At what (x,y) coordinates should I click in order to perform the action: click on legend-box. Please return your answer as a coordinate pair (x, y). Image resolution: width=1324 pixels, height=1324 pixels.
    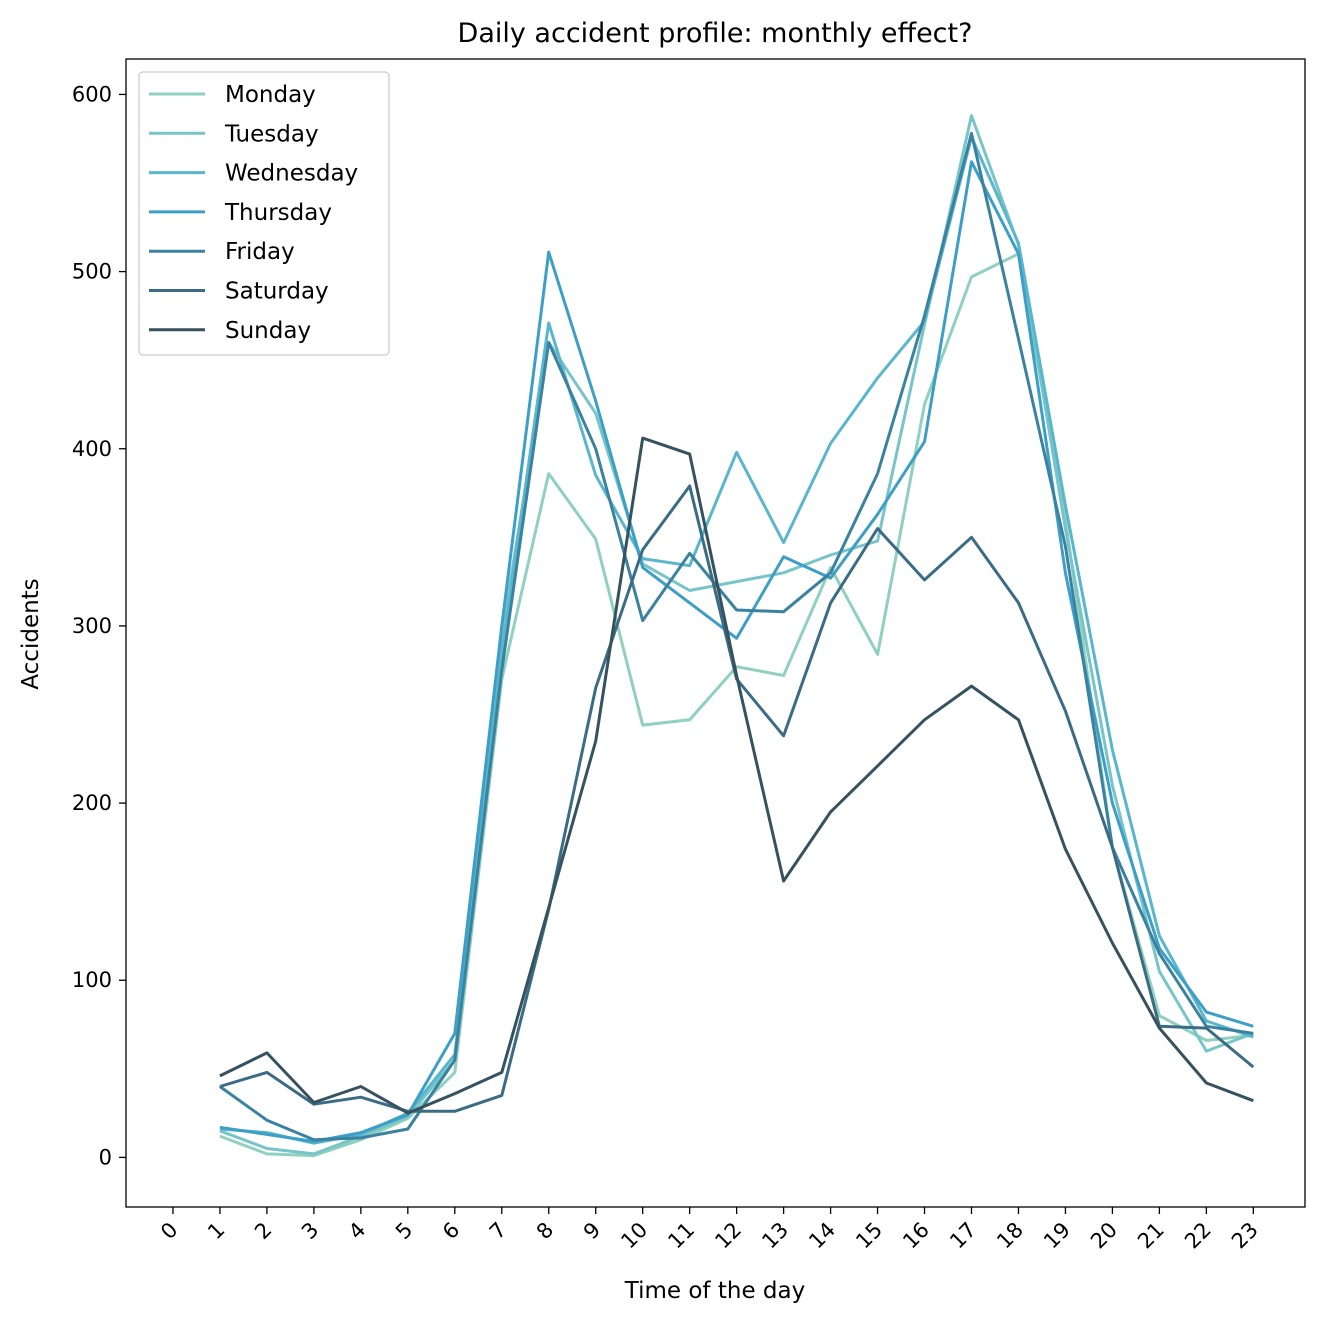
    Looking at the image, I should click on (264, 213).